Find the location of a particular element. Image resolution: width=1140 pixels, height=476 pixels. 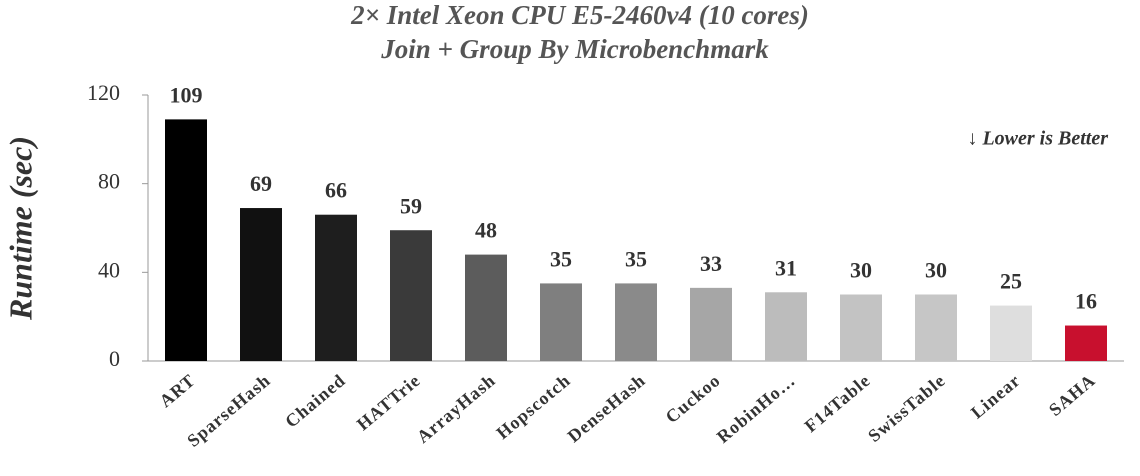

x-tick-label: SwissTable is located at coordinates (906, 408).